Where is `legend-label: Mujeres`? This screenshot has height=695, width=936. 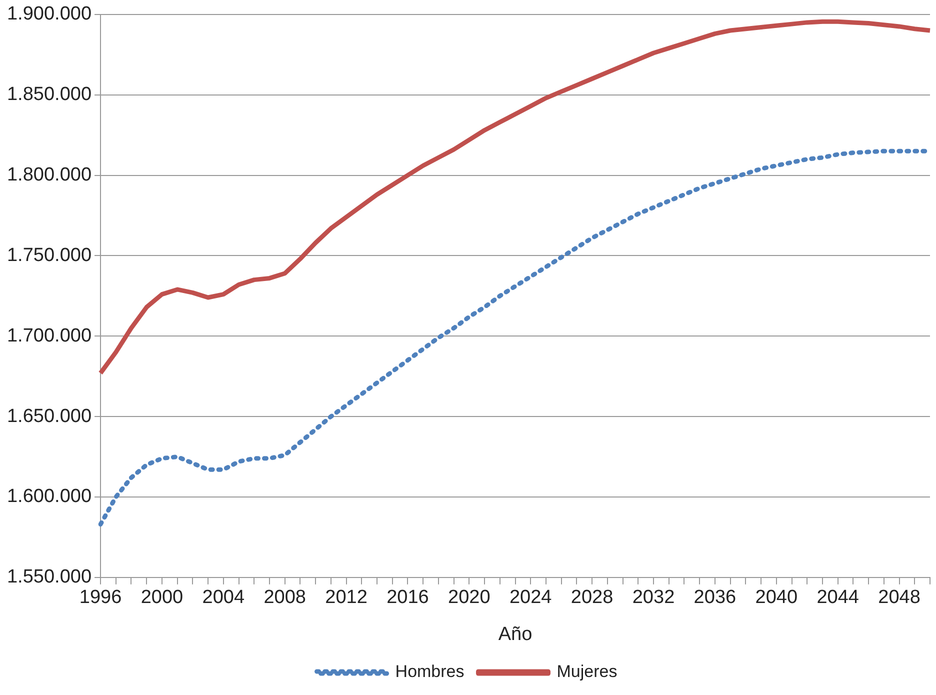 legend-label: Mujeres is located at coordinates (587, 672).